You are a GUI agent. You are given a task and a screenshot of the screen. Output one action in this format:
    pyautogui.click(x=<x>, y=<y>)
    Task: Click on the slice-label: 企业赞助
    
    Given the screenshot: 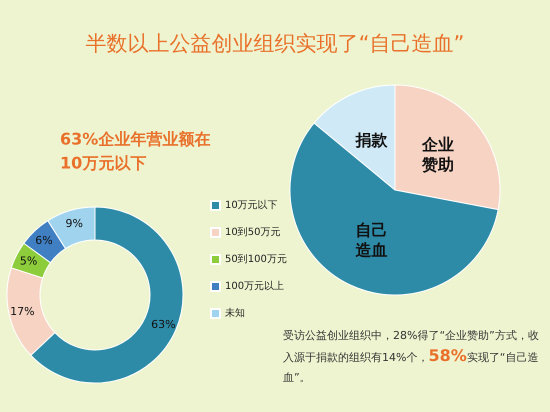 What is the action you would take?
    pyautogui.click(x=437, y=154)
    